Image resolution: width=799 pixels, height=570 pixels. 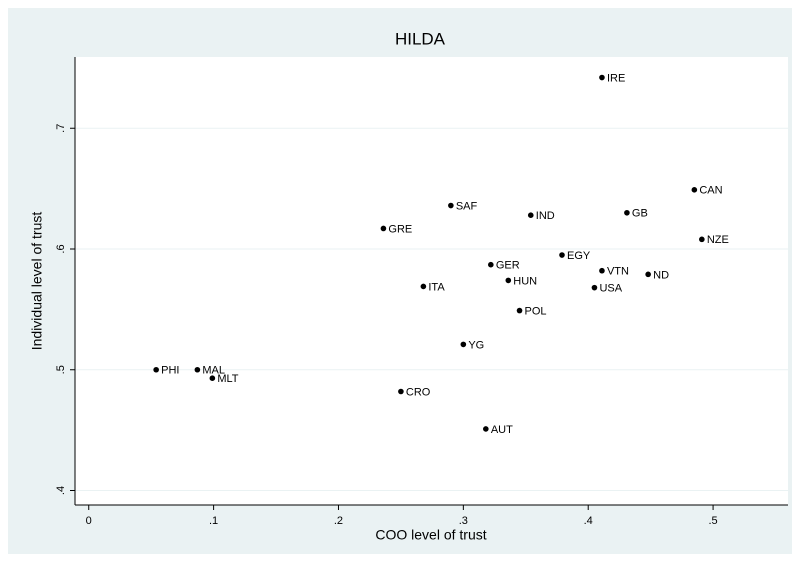 What do you see at coordinates (476, 345) in the screenshot?
I see `point-label: YG` at bounding box center [476, 345].